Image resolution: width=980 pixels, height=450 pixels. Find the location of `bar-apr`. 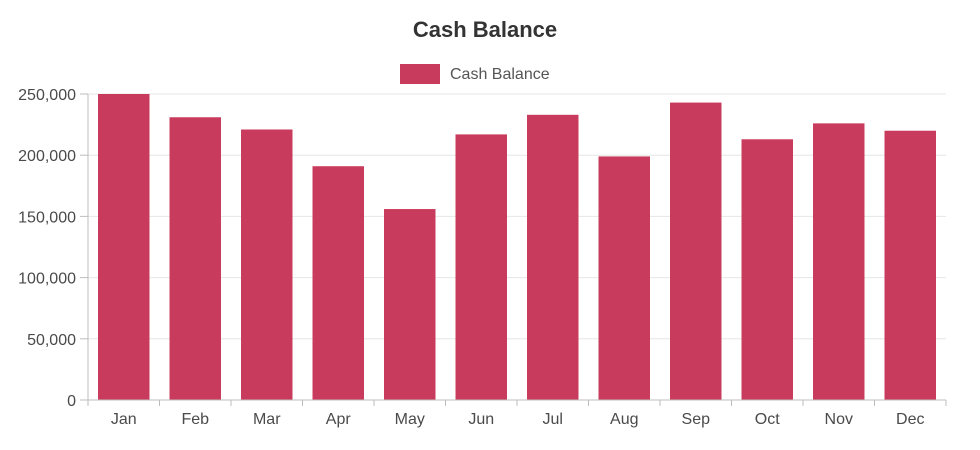

bar-apr is located at coordinates (338, 283).